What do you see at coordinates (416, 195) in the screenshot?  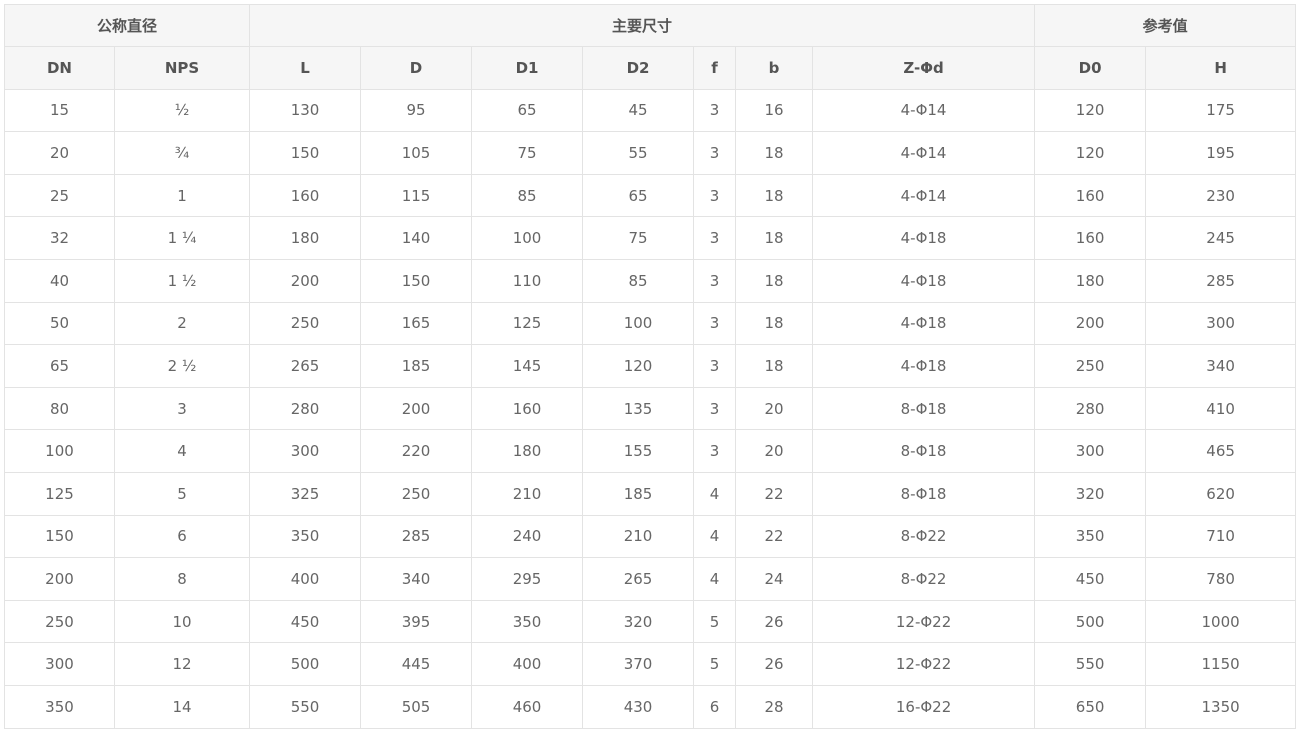 I see `table-cell: 115` at bounding box center [416, 195].